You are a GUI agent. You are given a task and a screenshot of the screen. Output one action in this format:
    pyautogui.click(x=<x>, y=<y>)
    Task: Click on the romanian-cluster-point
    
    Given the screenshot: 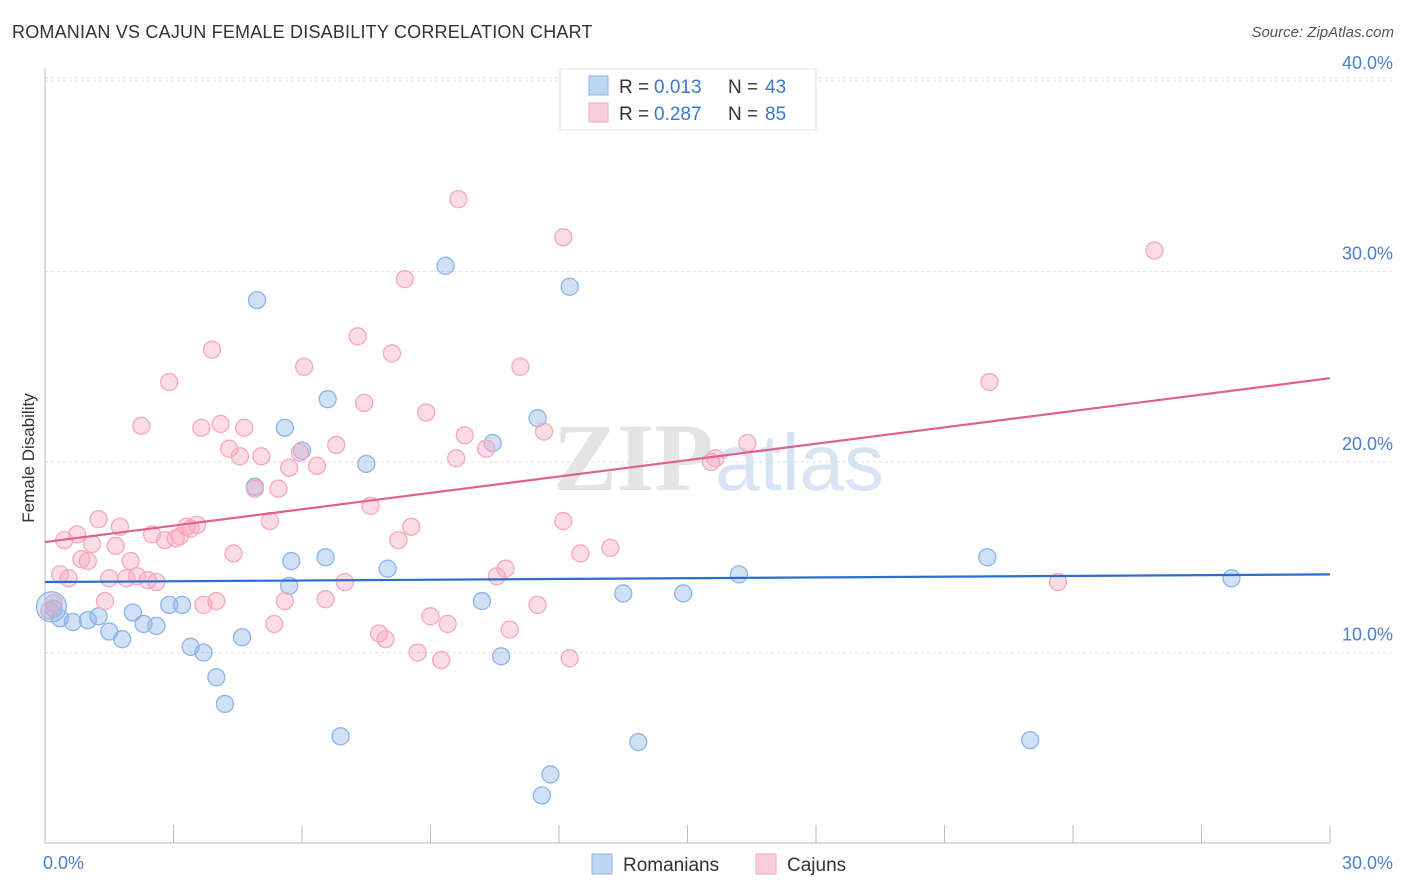 What is the action you would take?
    pyautogui.click(x=51, y=607)
    